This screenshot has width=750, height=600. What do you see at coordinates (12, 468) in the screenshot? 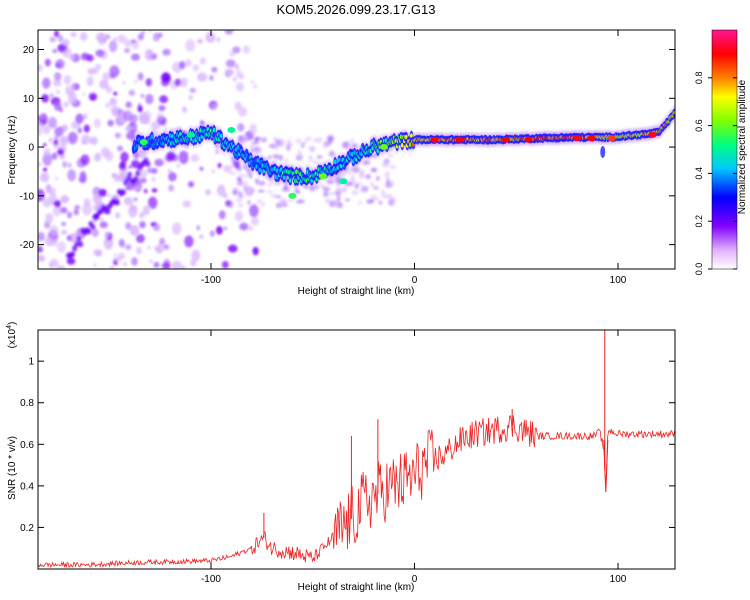
I see `snr-y-label: SNR (10 * v/v)` at bounding box center [12, 468].